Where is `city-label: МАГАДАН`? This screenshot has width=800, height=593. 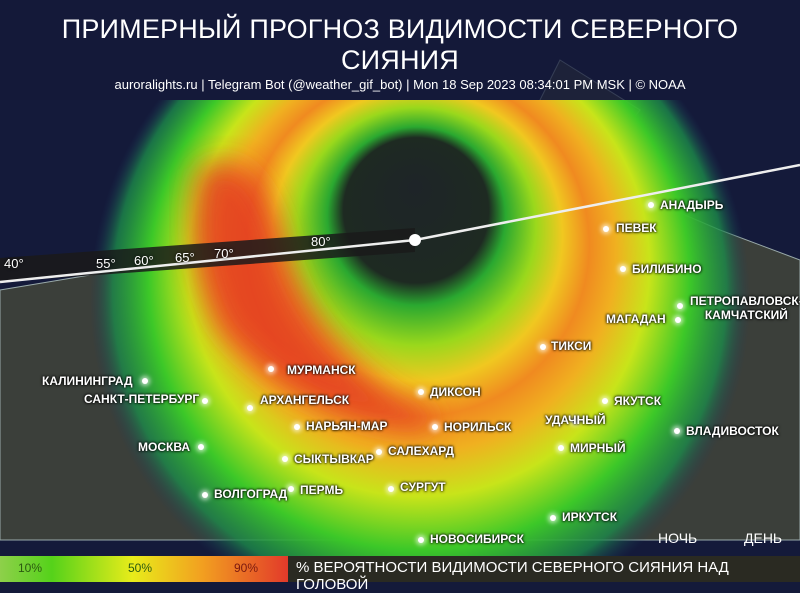
city-label: МАГАДАН is located at coordinates (636, 319).